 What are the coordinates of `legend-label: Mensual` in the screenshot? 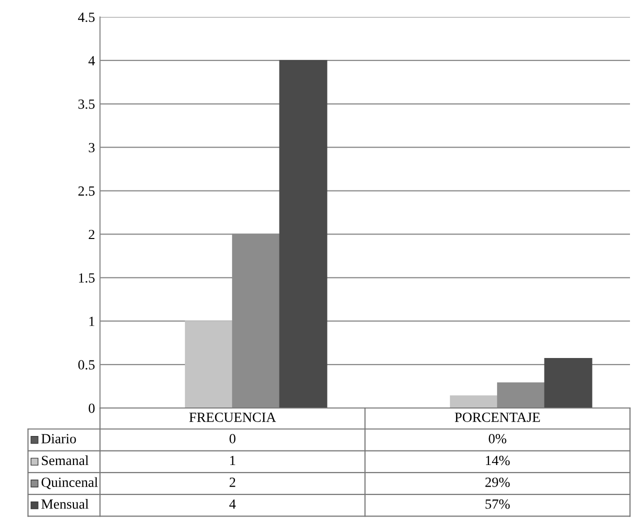 It's located at (65, 504).